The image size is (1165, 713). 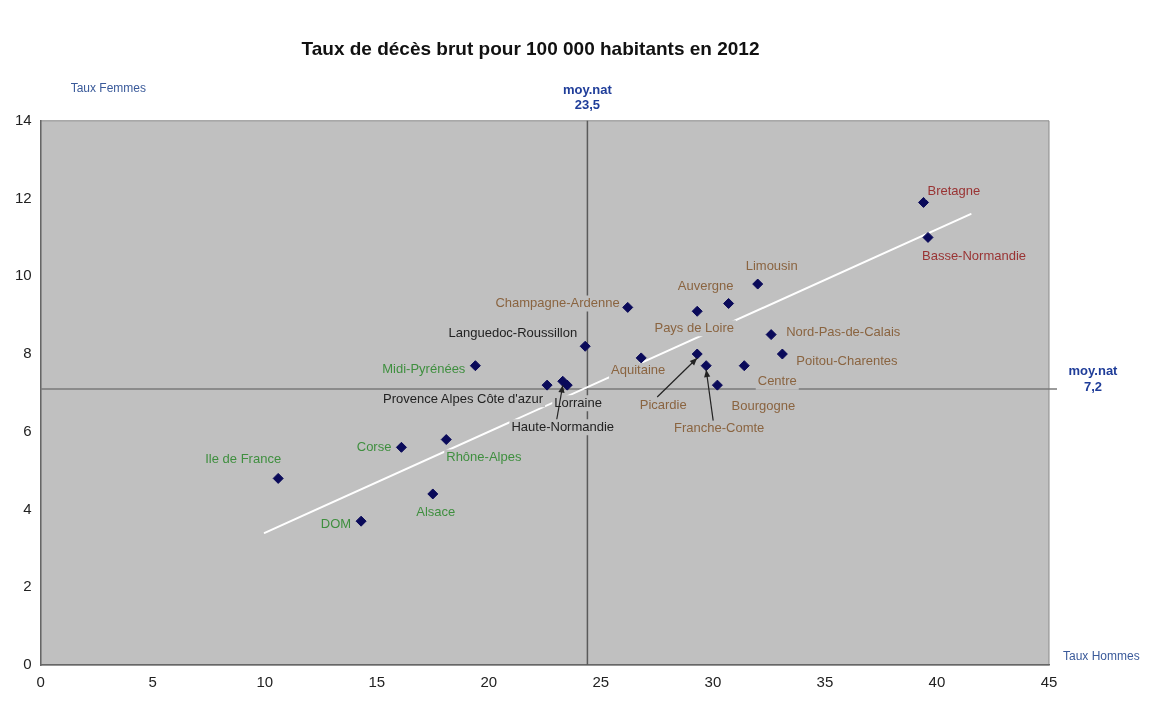 What do you see at coordinates (771, 265) in the screenshot?
I see `data-label: Limousin` at bounding box center [771, 265].